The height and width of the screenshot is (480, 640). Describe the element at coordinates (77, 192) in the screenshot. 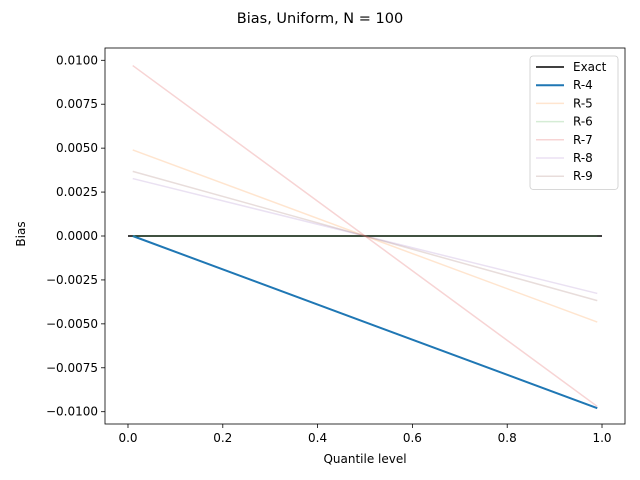

I see `y-tick-label: 0.0025` at that location.